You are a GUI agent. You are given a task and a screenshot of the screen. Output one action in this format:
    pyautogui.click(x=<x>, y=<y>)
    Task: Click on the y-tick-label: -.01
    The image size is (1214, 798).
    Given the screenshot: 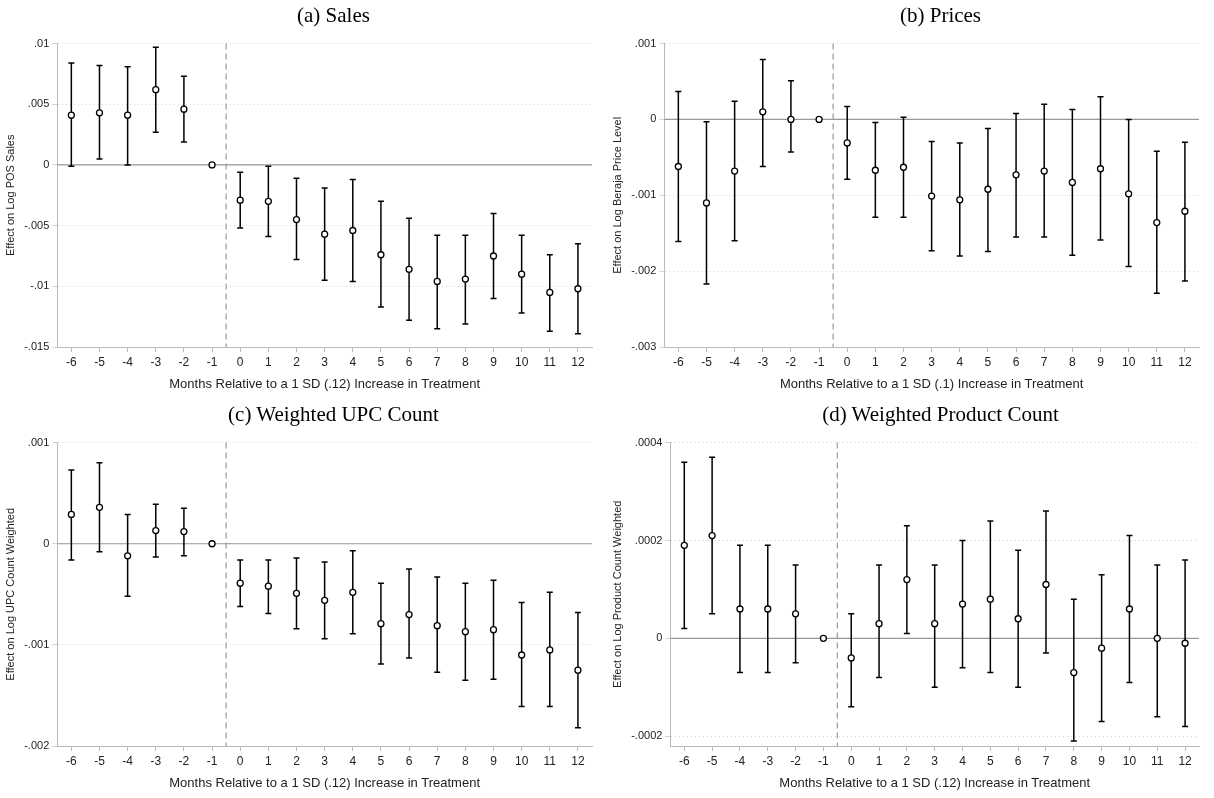 What is the action you would take?
    pyautogui.click(x=40, y=285)
    